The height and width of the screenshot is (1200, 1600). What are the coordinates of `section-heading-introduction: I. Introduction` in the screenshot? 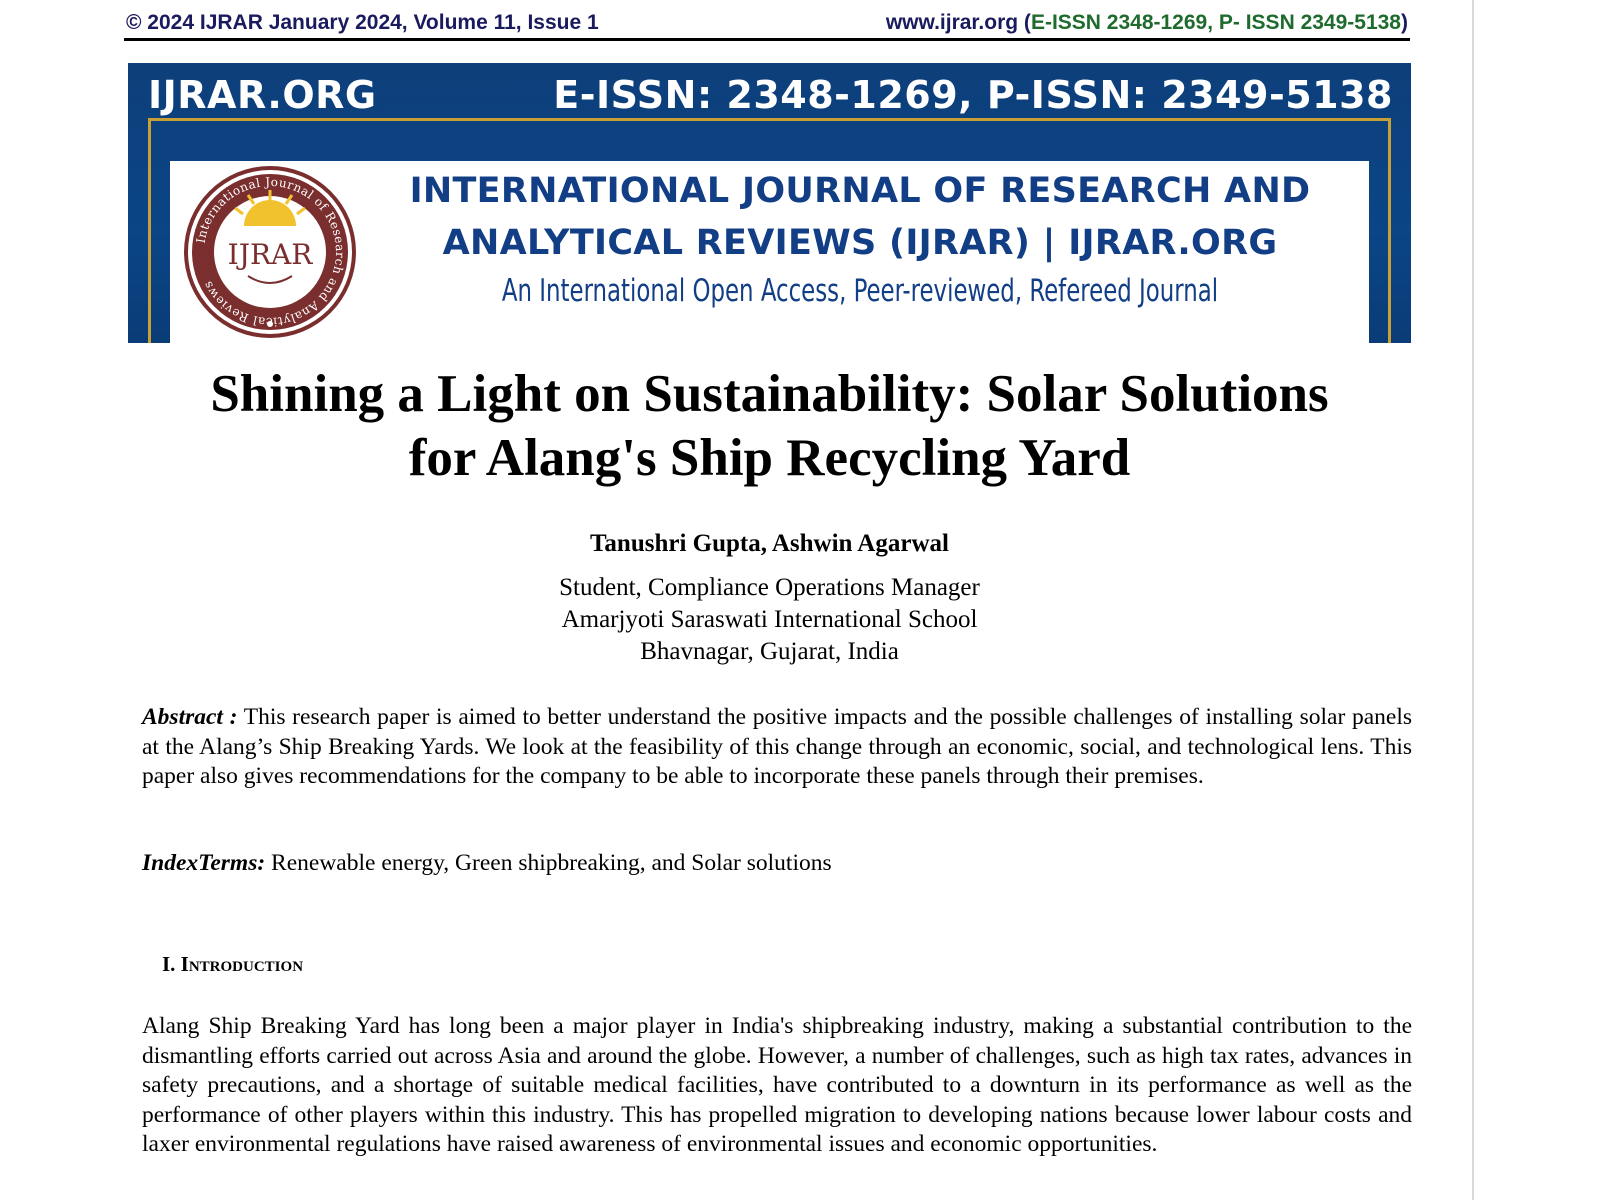 It's located at (233, 964).